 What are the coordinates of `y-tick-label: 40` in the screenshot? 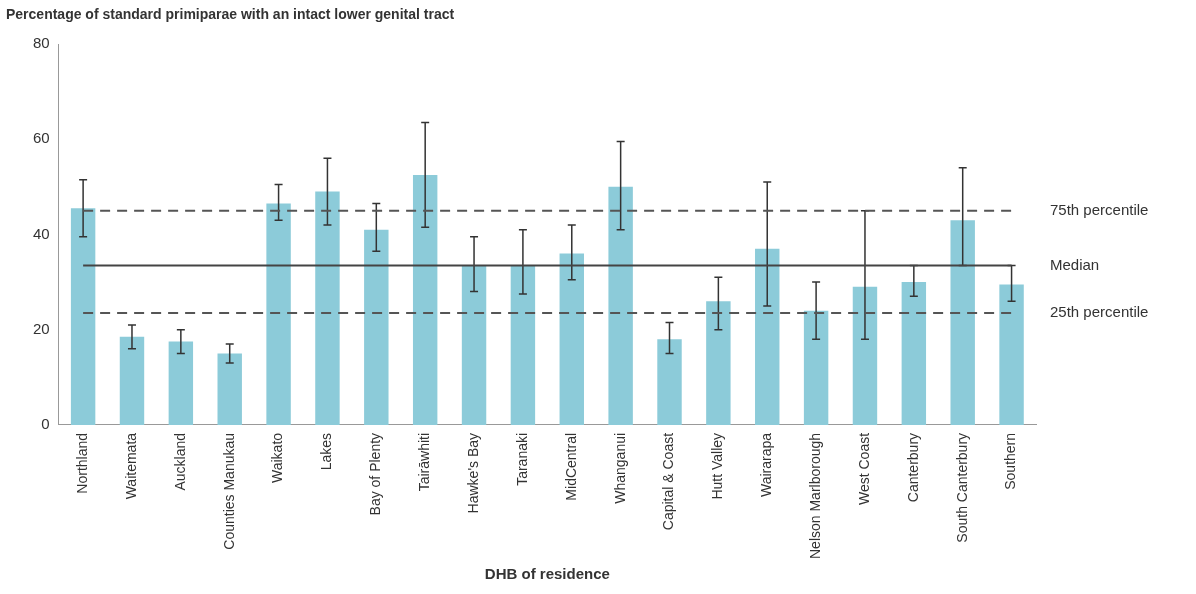 It's located at (41, 233).